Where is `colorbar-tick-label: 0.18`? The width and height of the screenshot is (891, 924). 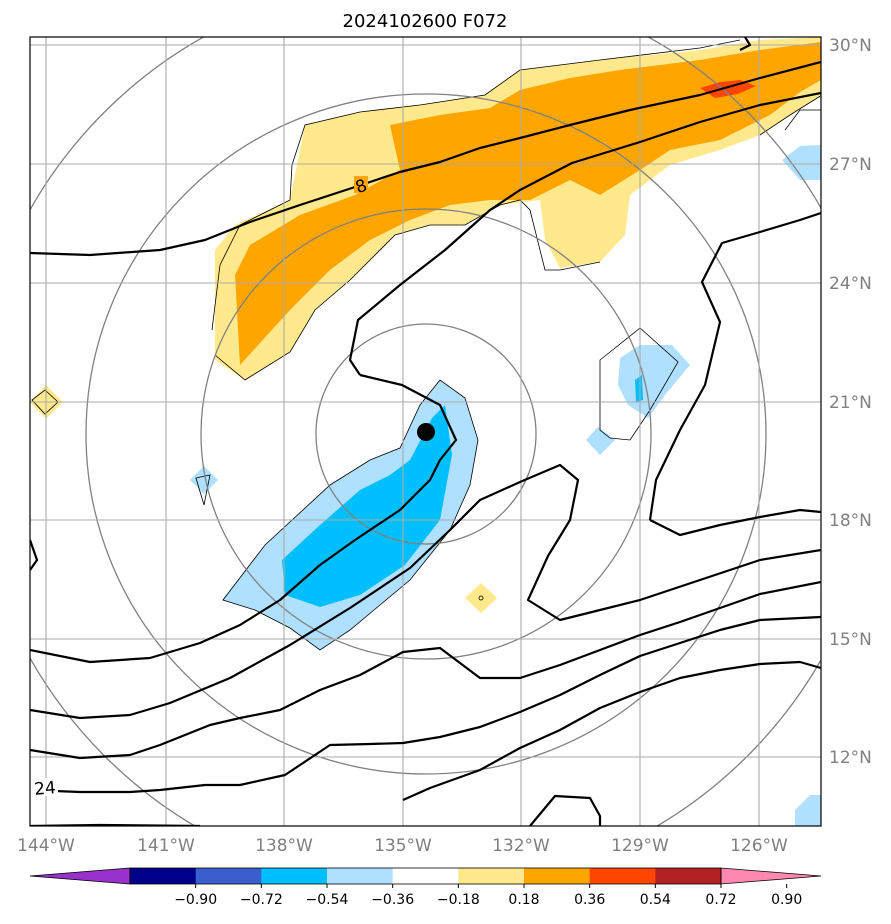 colorbar-tick-label: 0.18 is located at coordinates (523, 900).